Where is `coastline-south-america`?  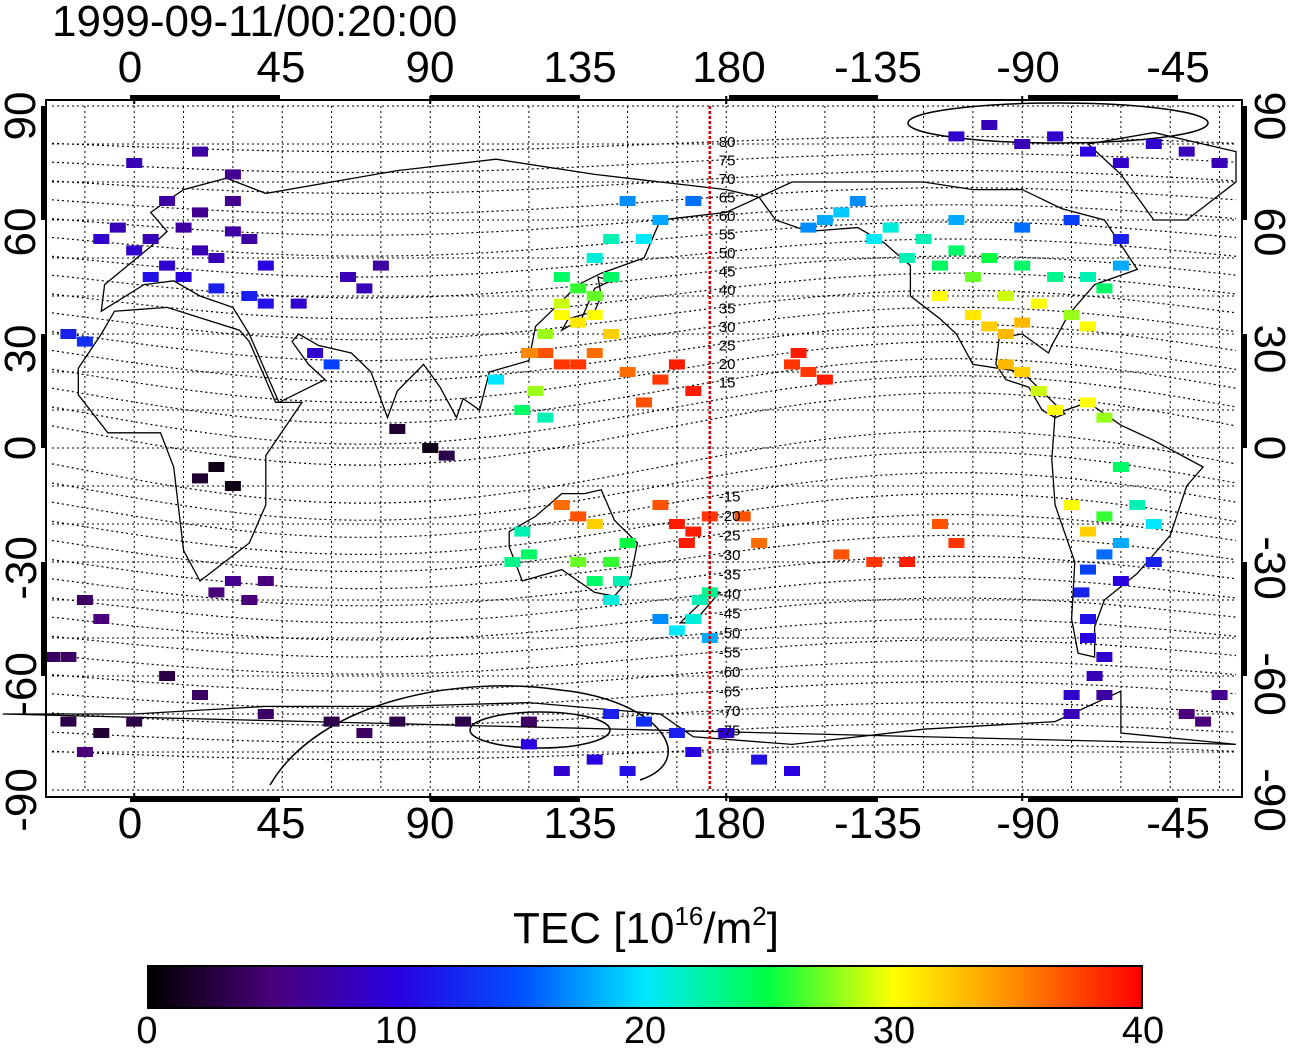 coastline-south-america is located at coordinates (1128, 529).